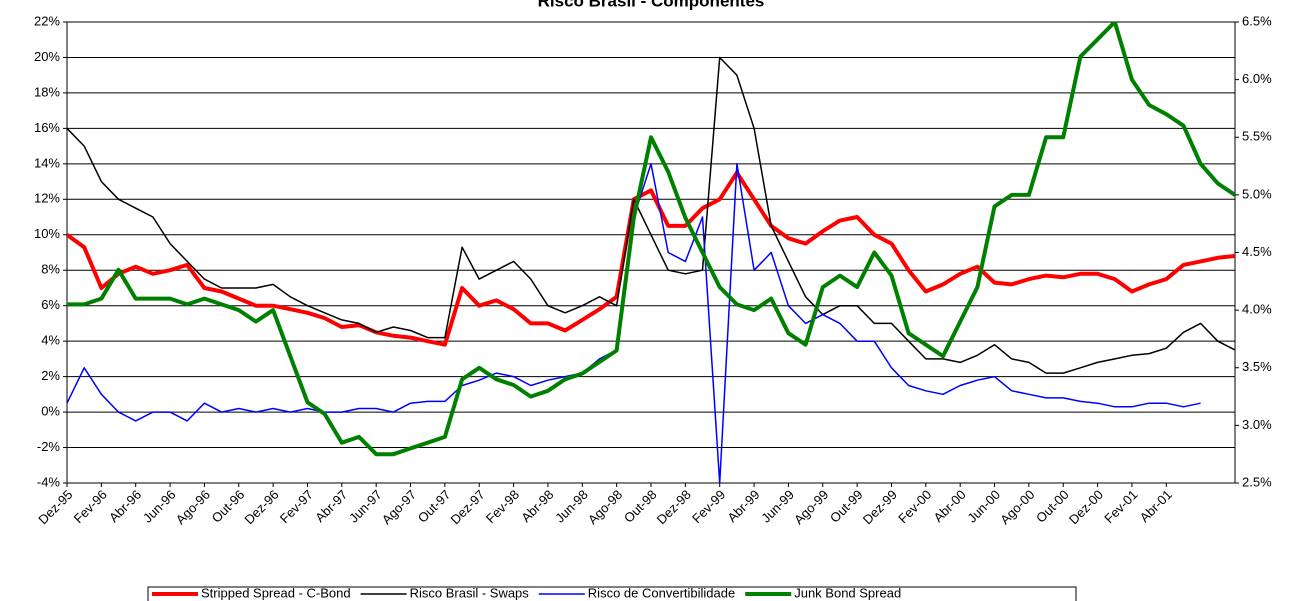  Describe the element at coordinates (571, 506) in the screenshot. I see `x-tick-label: Jun-98` at that location.